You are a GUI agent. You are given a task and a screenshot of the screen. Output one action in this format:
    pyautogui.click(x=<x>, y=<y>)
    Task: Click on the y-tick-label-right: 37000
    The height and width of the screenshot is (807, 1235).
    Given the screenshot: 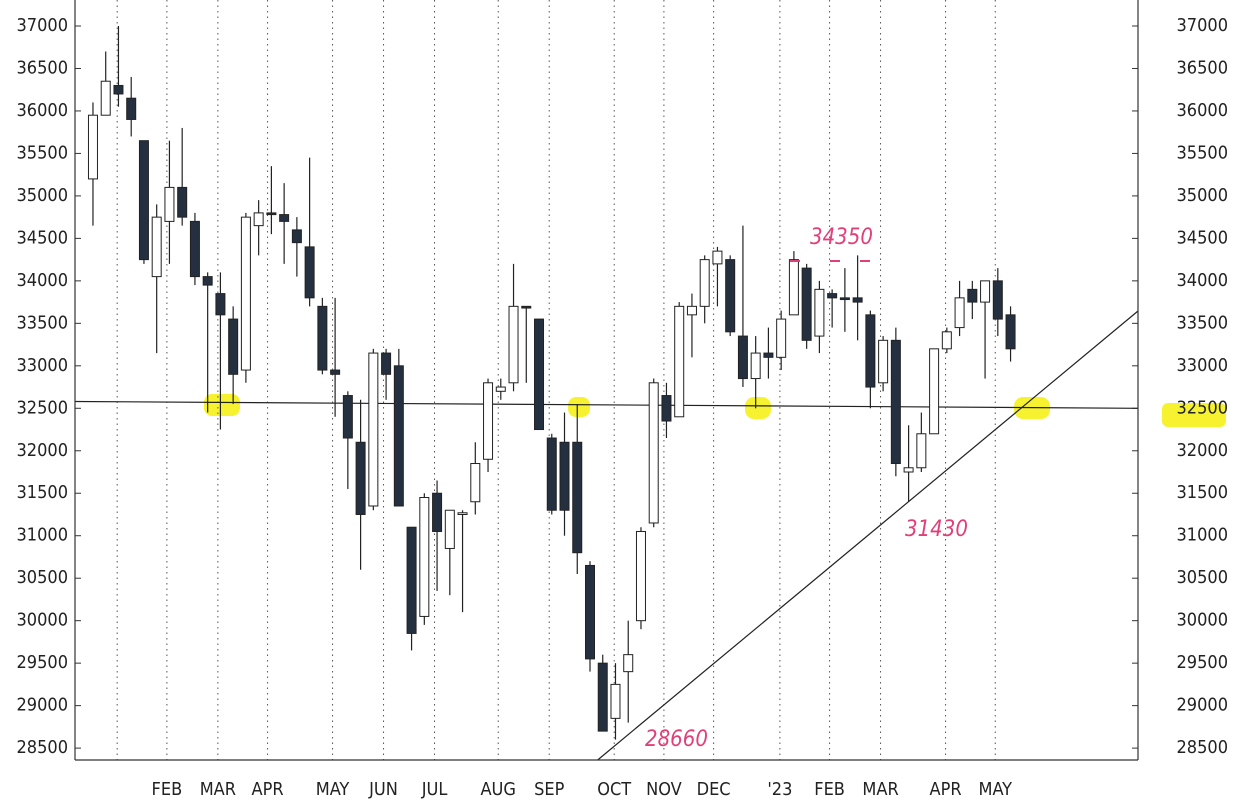 What is the action you would take?
    pyautogui.click(x=1202, y=25)
    